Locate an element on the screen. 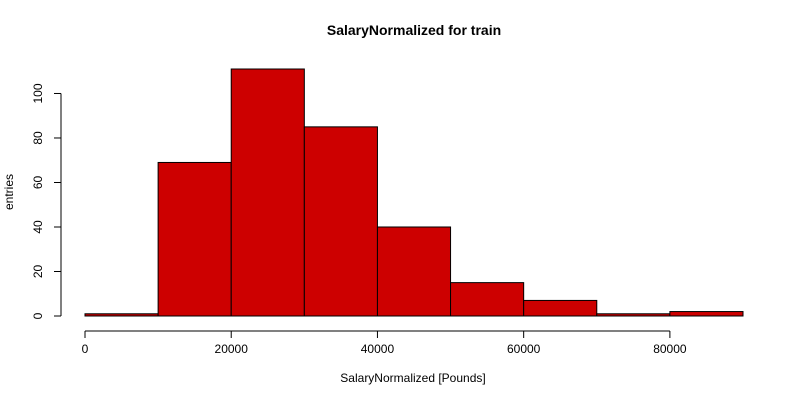 This screenshot has height=400, width=800. x-tick-label: 60000 is located at coordinates (524, 349).